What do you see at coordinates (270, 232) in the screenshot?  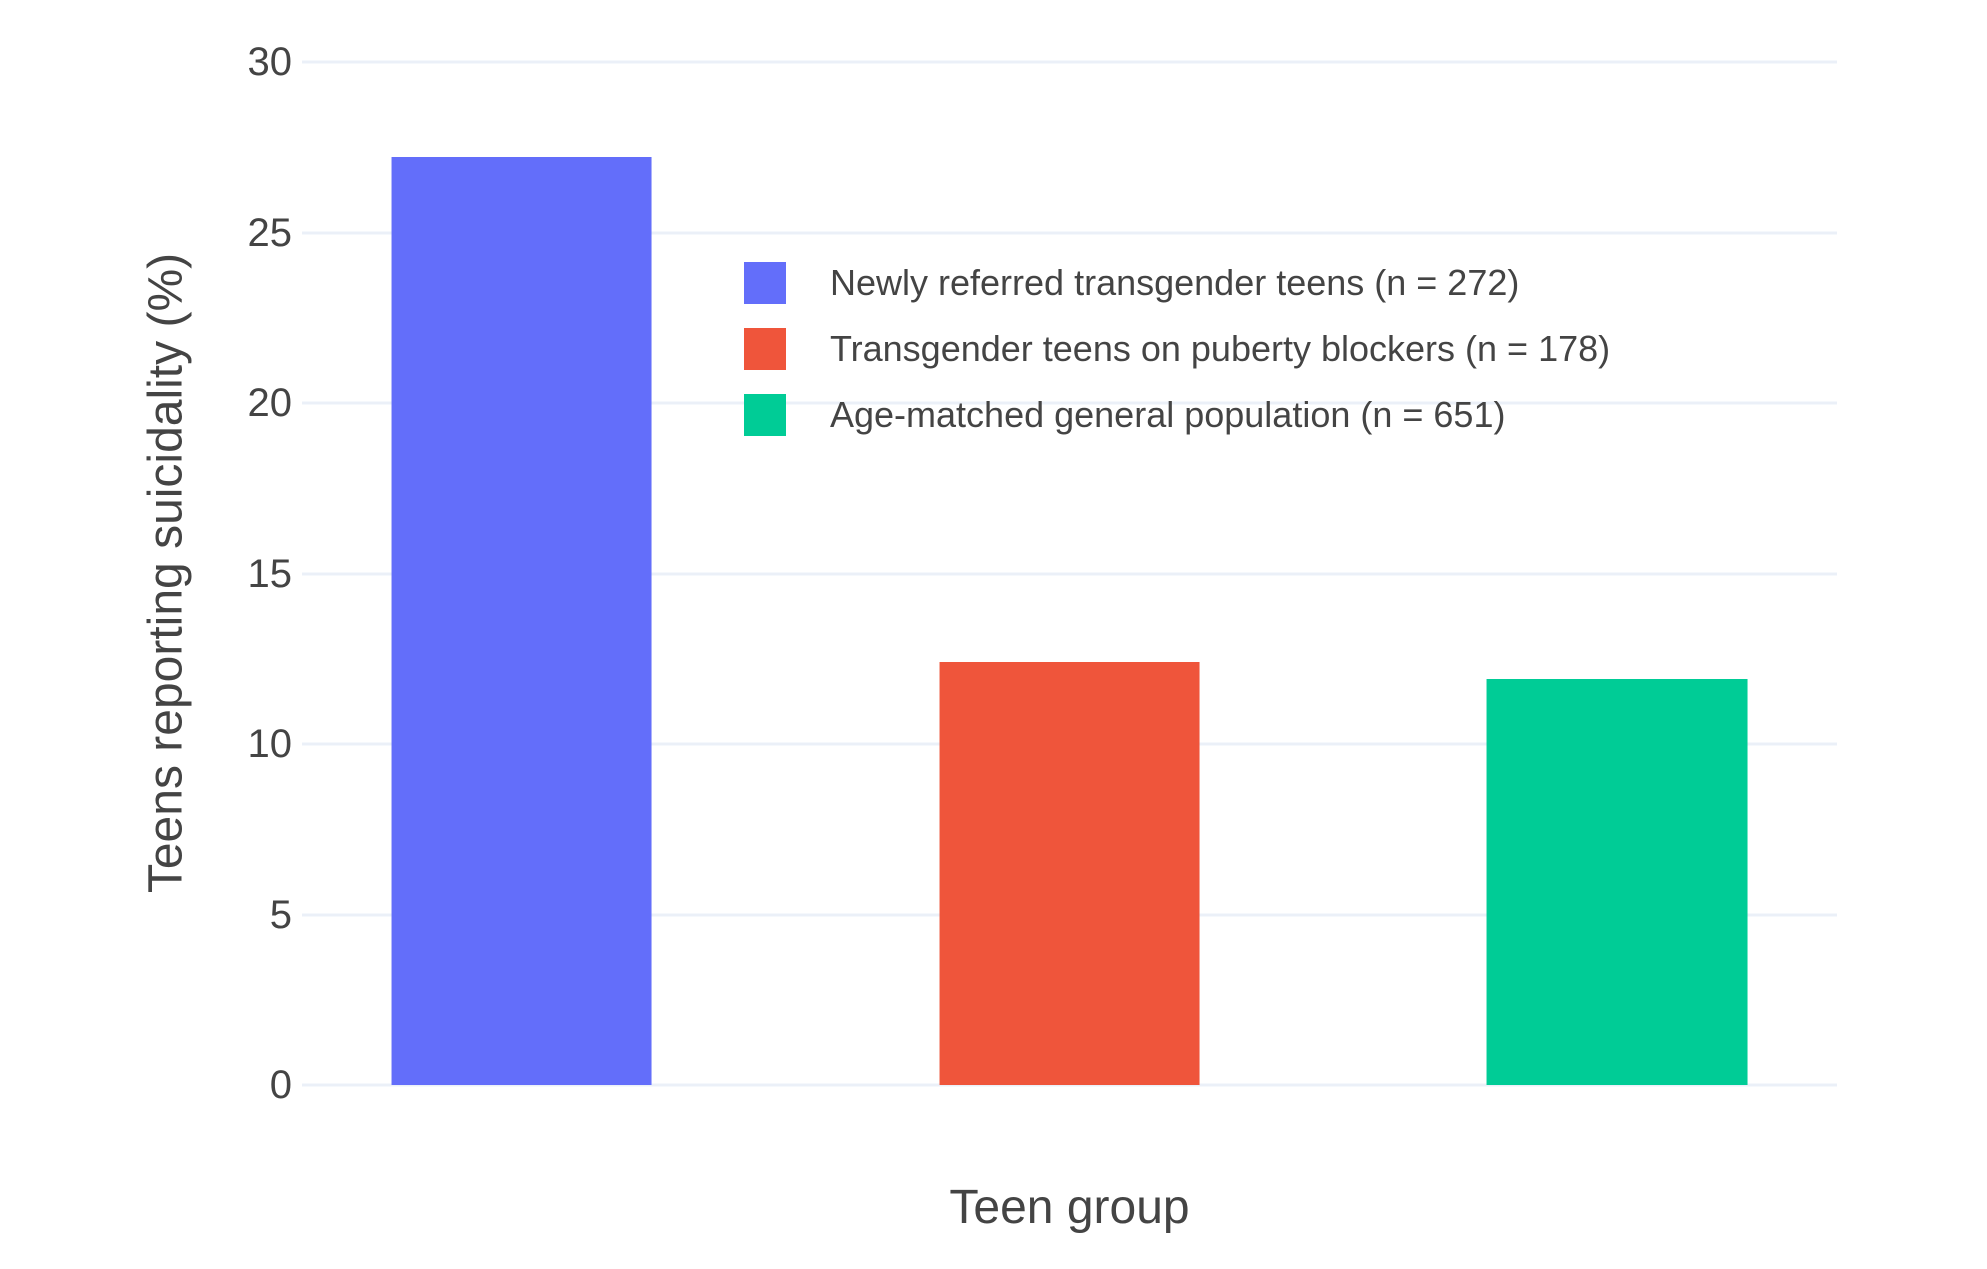 I see `y-tick-label-25: 25` at bounding box center [270, 232].